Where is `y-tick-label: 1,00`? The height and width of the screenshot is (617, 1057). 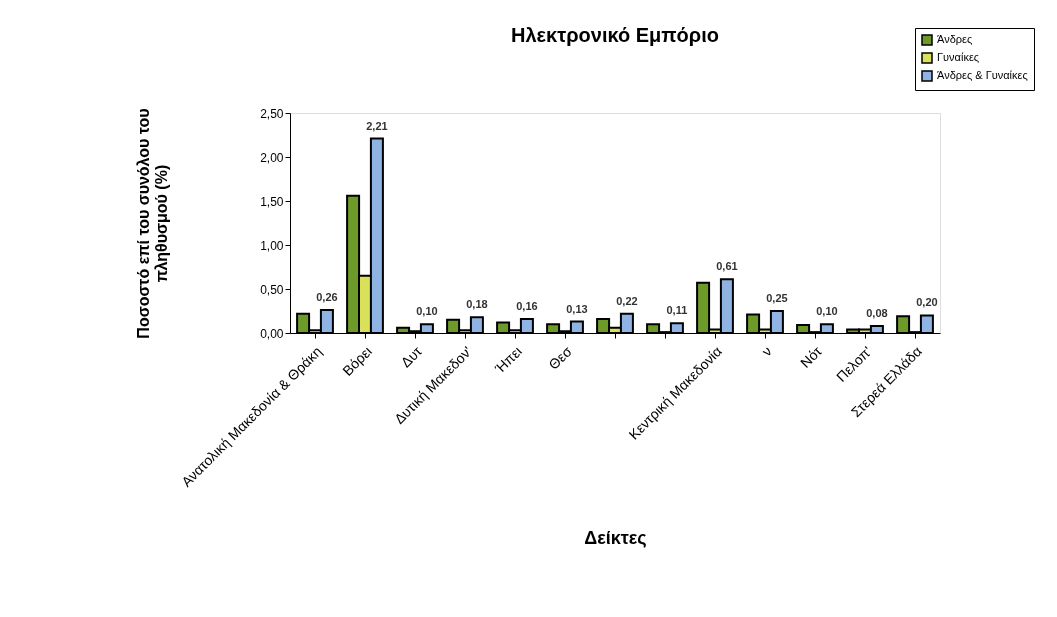
y-tick-label: 1,00 is located at coordinates (272, 245).